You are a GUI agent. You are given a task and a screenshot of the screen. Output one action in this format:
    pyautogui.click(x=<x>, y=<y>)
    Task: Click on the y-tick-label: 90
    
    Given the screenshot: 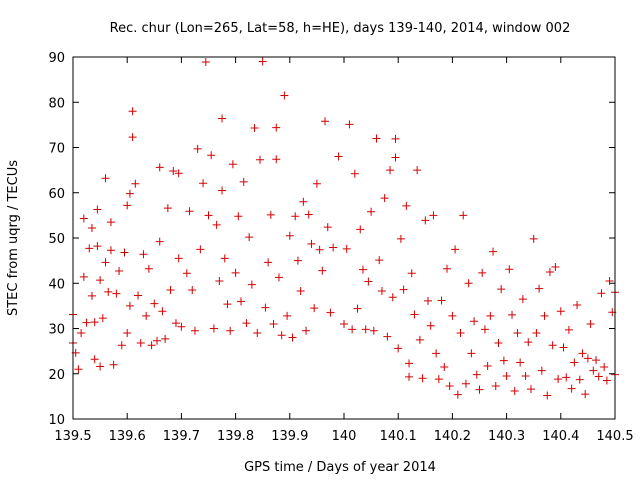 What is the action you would take?
    pyautogui.click(x=56, y=58)
    